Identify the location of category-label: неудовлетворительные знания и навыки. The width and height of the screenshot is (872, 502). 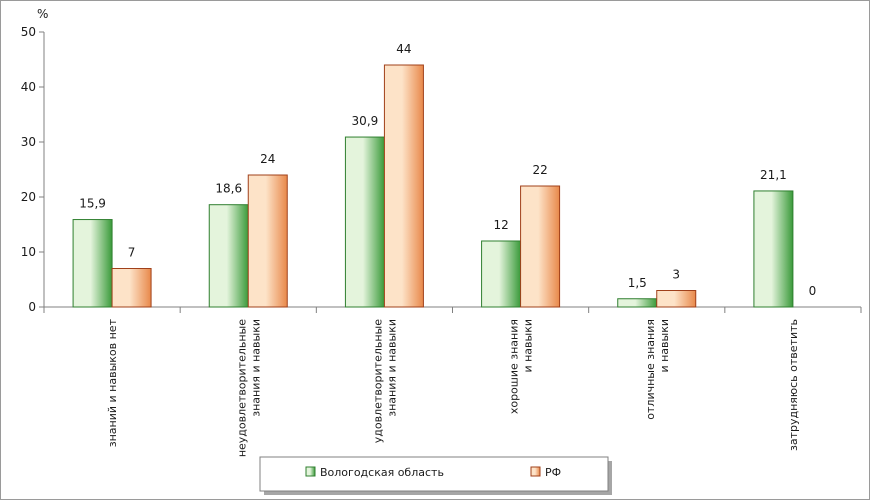
(248, 388).